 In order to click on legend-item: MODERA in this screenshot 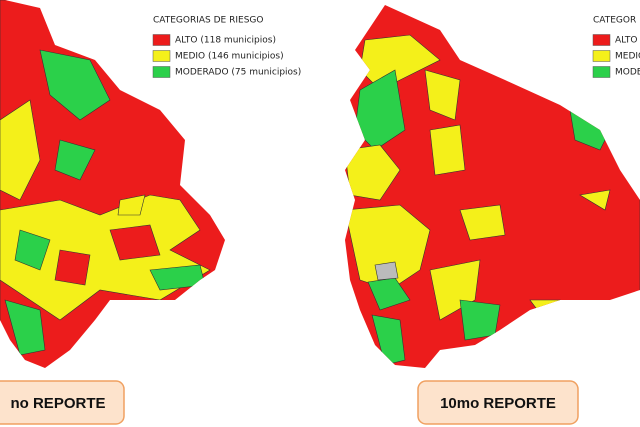, I will do `click(627, 73)`.